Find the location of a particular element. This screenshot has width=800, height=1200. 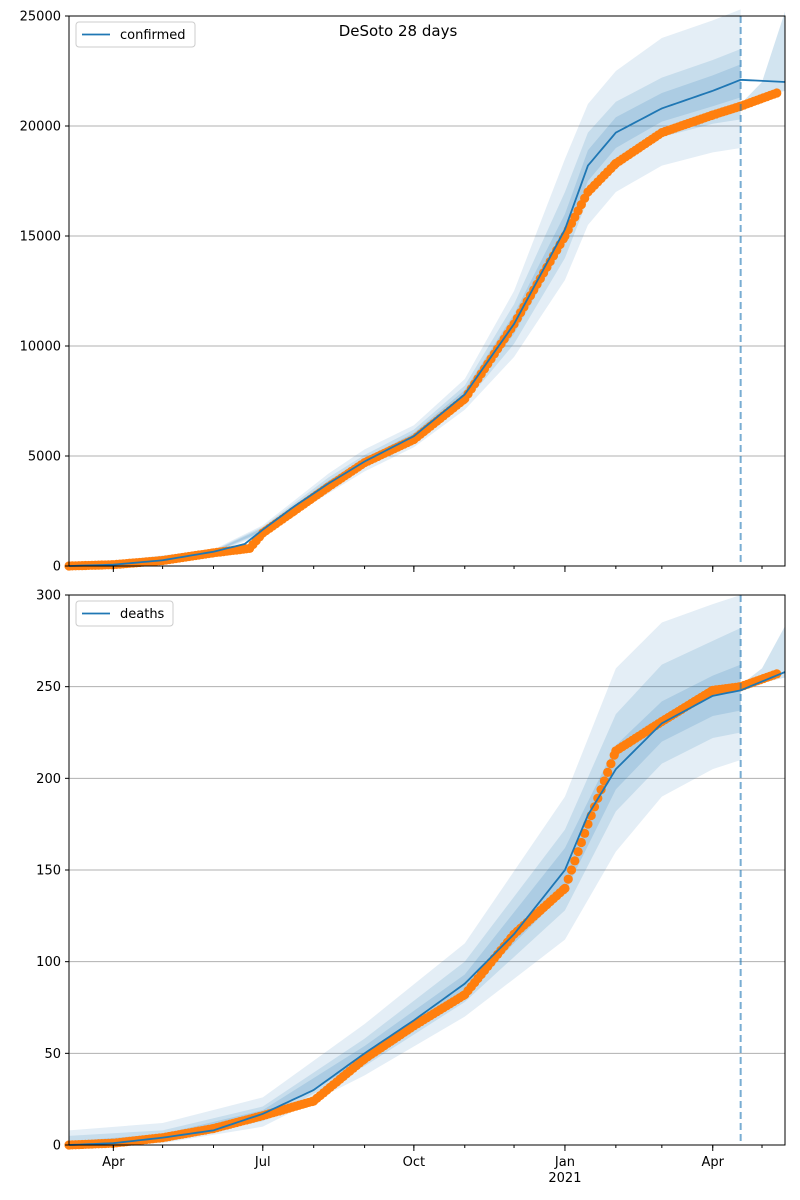

y-tick-label: 100 is located at coordinates (48, 962).